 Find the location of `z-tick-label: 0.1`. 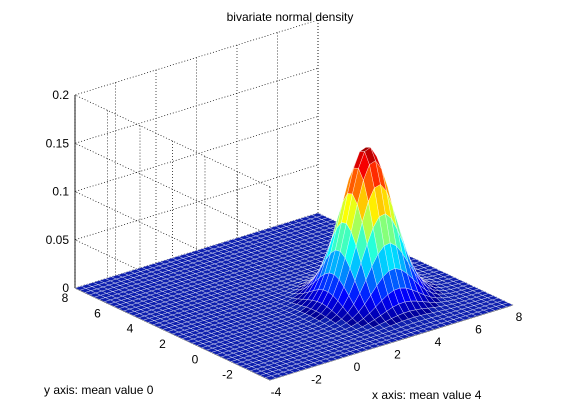

z-tick-label: 0.1 is located at coordinates (60, 192).